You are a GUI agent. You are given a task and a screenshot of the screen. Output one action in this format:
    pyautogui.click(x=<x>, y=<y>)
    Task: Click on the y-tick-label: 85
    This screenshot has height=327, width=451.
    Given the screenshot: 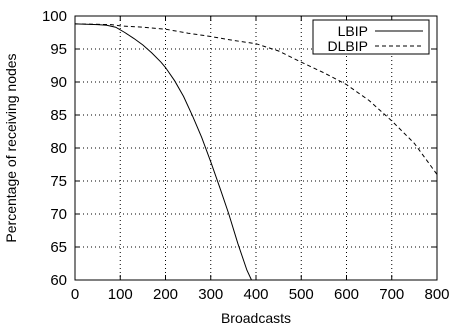 What is the action you would take?
    pyautogui.click(x=58, y=115)
    